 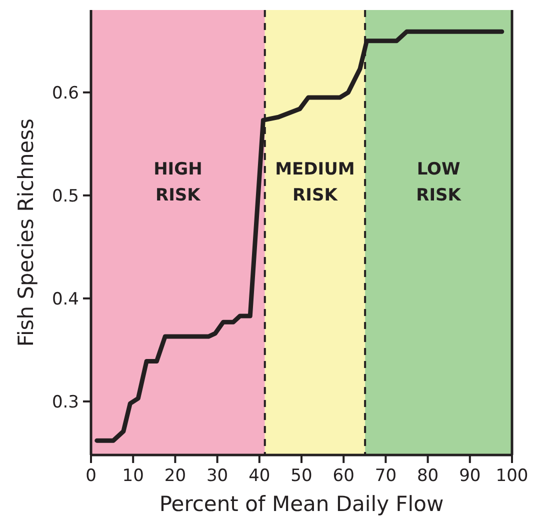 What do you see at coordinates (178, 183) in the screenshot?
I see `band-label: HIGH RISK` at bounding box center [178, 183].